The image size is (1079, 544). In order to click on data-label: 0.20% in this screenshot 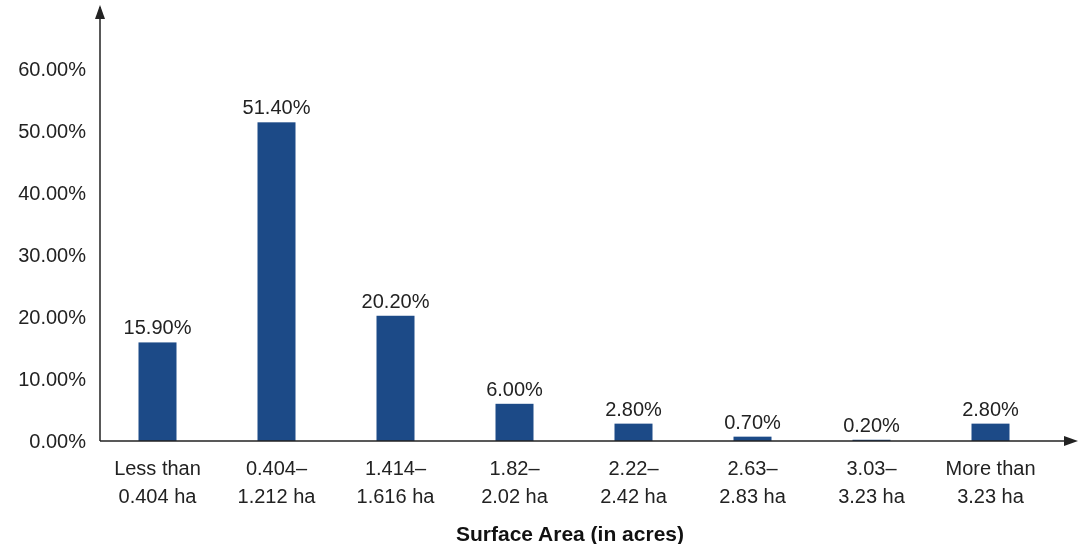, I will do `click(872, 424)`.